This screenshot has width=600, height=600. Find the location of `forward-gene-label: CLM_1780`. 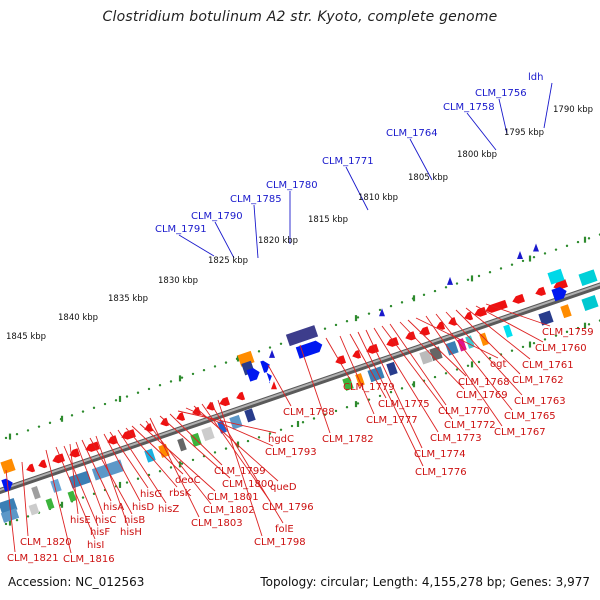

forward-gene-label: CLM_1780 is located at coordinates (292, 185).